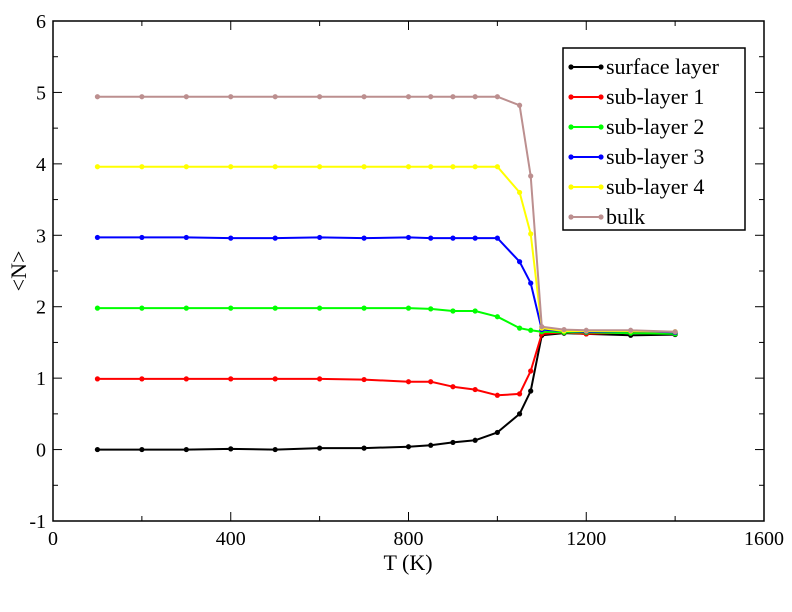 The height and width of the screenshot is (612, 792). What do you see at coordinates (409, 539) in the screenshot?
I see `x-tick-label: 800` at bounding box center [409, 539].